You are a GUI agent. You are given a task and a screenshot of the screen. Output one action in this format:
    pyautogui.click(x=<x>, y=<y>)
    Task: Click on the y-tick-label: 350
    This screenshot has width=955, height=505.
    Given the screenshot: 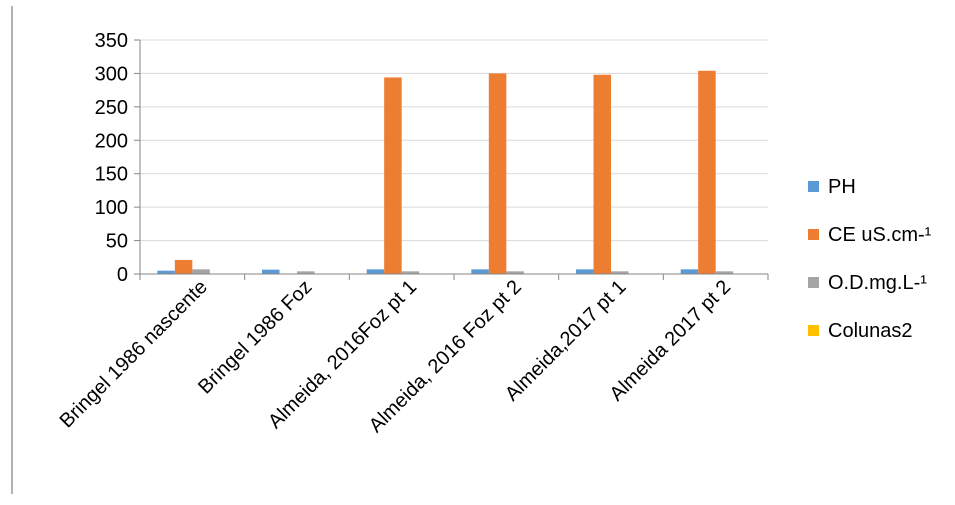 What is the action you would take?
    pyautogui.click(x=111, y=41)
    